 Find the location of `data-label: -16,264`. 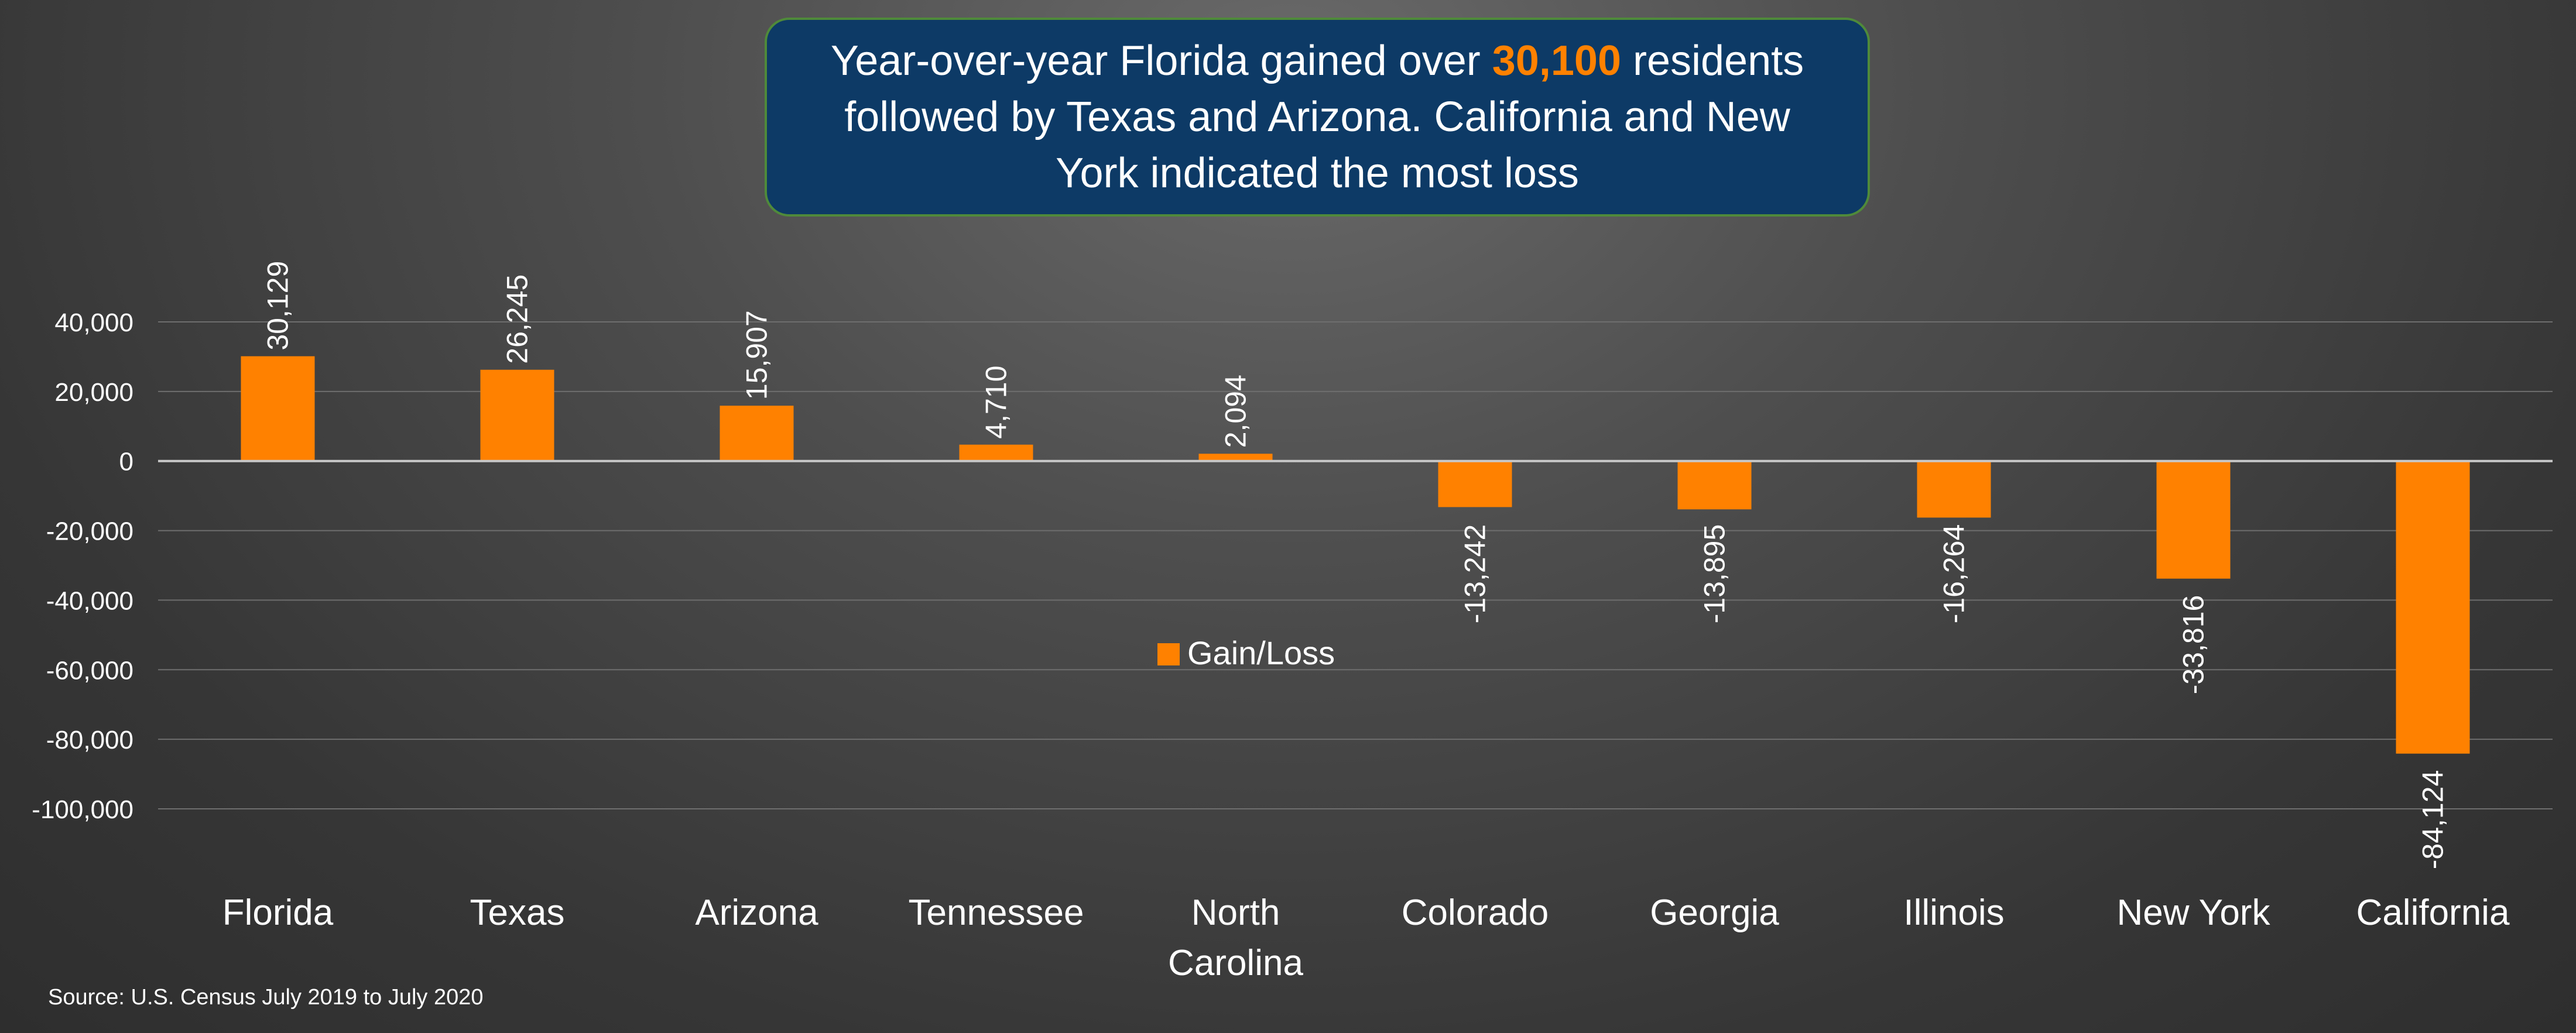

data-label: -16,264 is located at coordinates (1955, 574).